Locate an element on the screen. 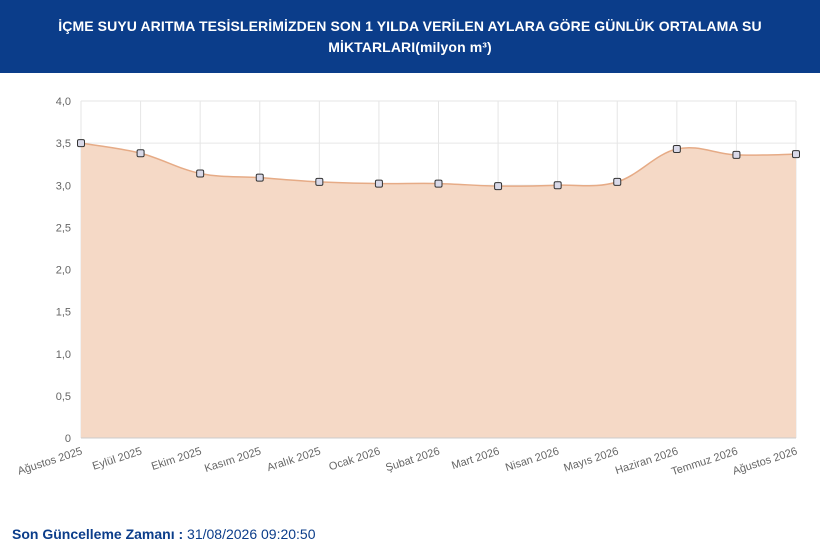 This screenshot has height=556, width=820. last-update-label: Son Güncelleme Zamanı : is located at coordinates (98, 534).